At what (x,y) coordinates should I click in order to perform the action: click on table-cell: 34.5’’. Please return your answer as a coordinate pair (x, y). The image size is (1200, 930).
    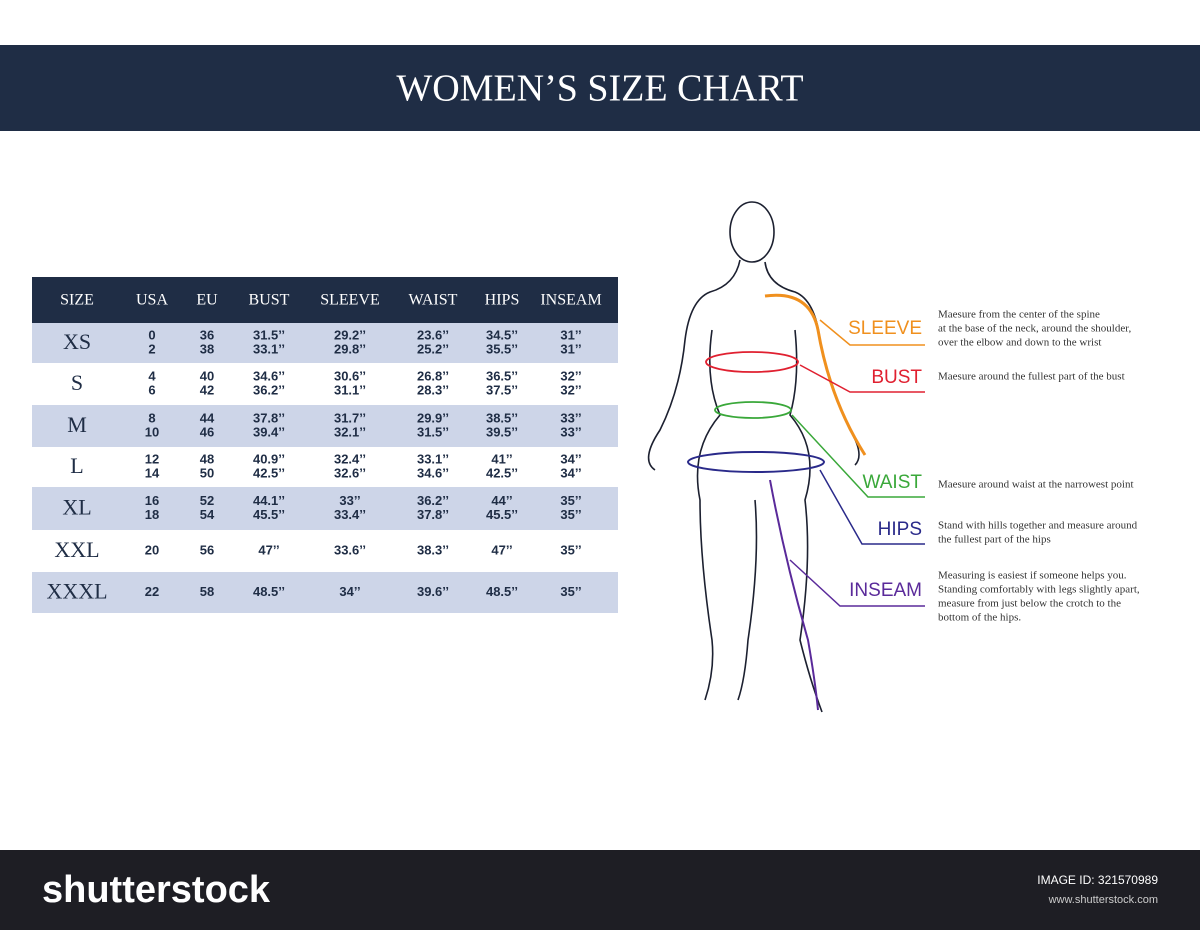
    Looking at the image, I should click on (502, 334).